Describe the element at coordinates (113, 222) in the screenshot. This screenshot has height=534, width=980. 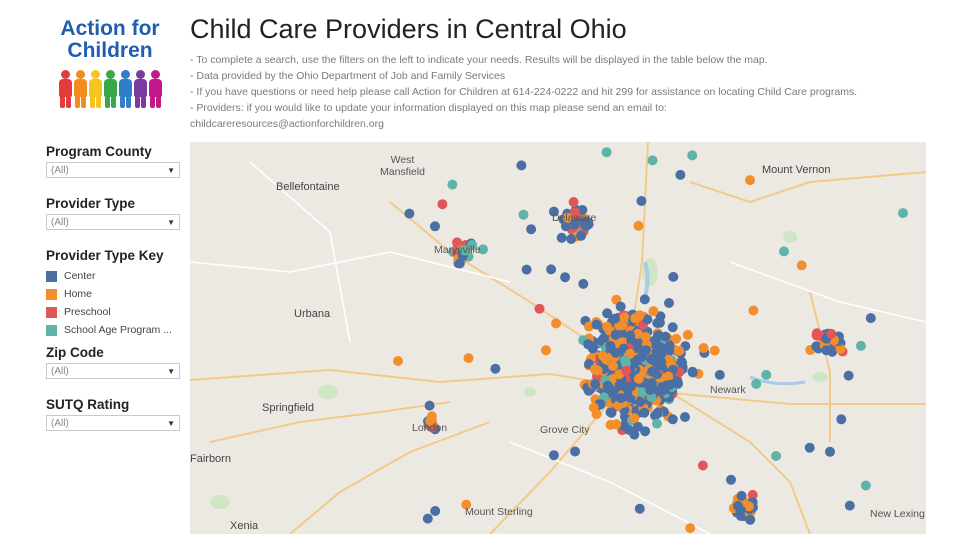
I see `provider-type-select: (All) ▼` at that location.